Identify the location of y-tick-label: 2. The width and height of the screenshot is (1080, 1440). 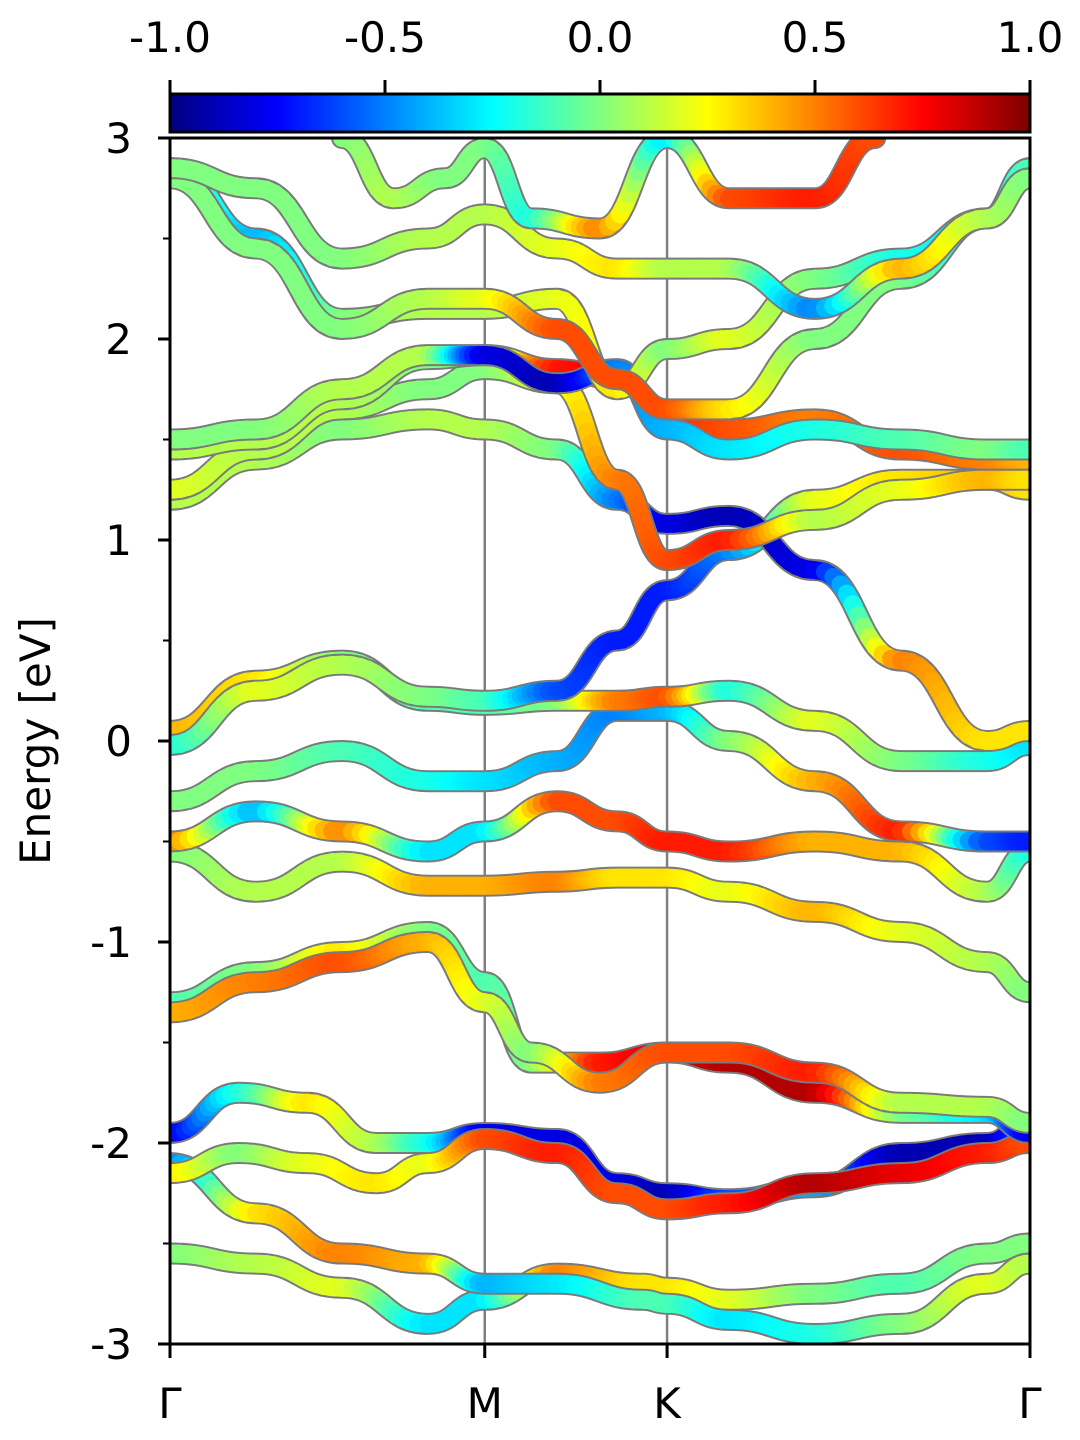
(118, 339).